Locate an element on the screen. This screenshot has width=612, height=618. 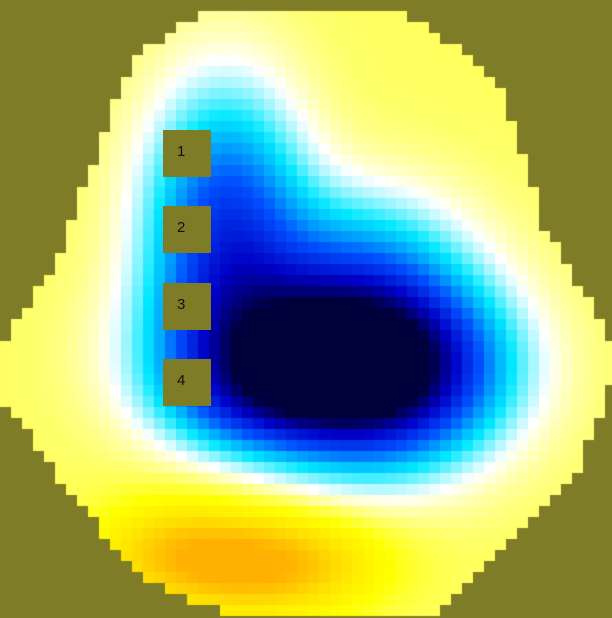
region-marker-2: 2 is located at coordinates (187, 229).